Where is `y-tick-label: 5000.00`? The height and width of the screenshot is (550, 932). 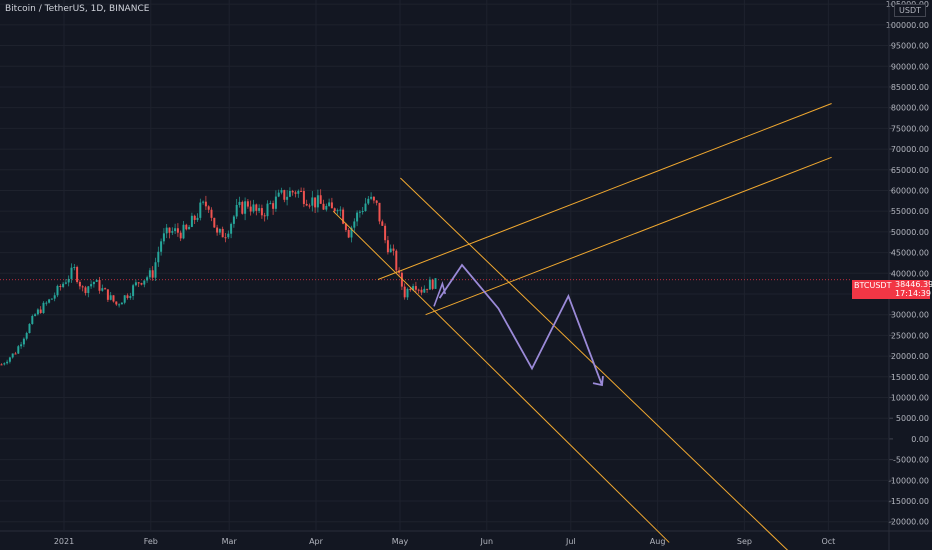 y-tick-label: 5000.00 is located at coordinates (912, 418).